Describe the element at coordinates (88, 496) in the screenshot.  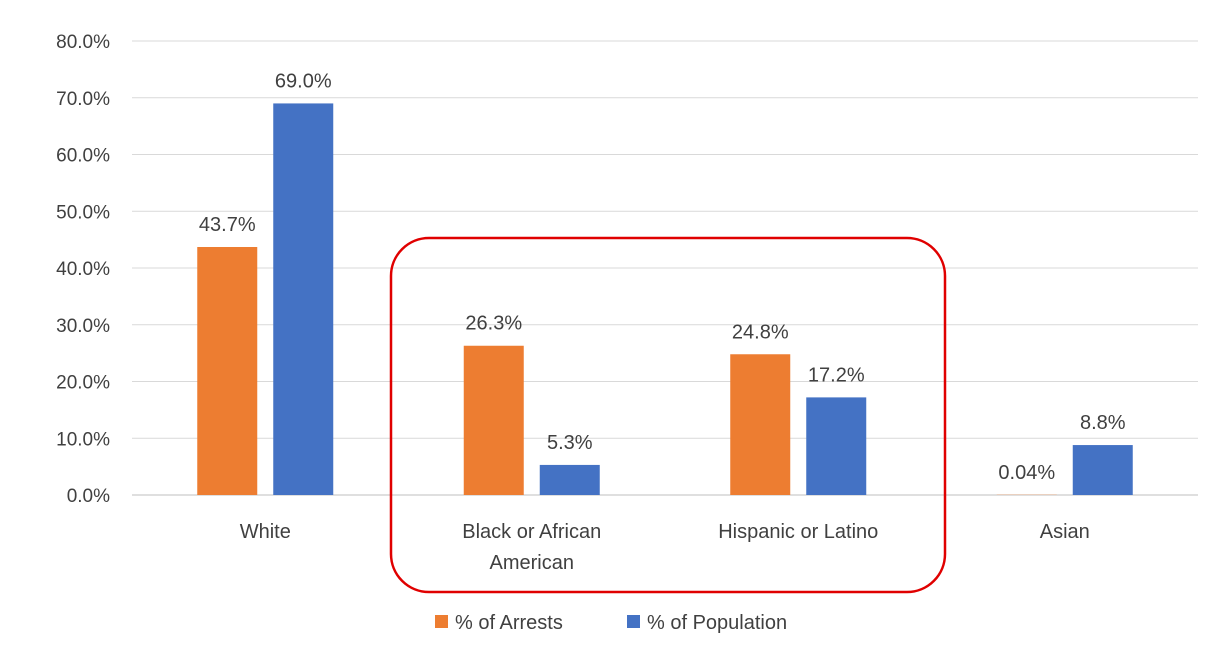
I see `y-tick-label: 0.0%` at that location.